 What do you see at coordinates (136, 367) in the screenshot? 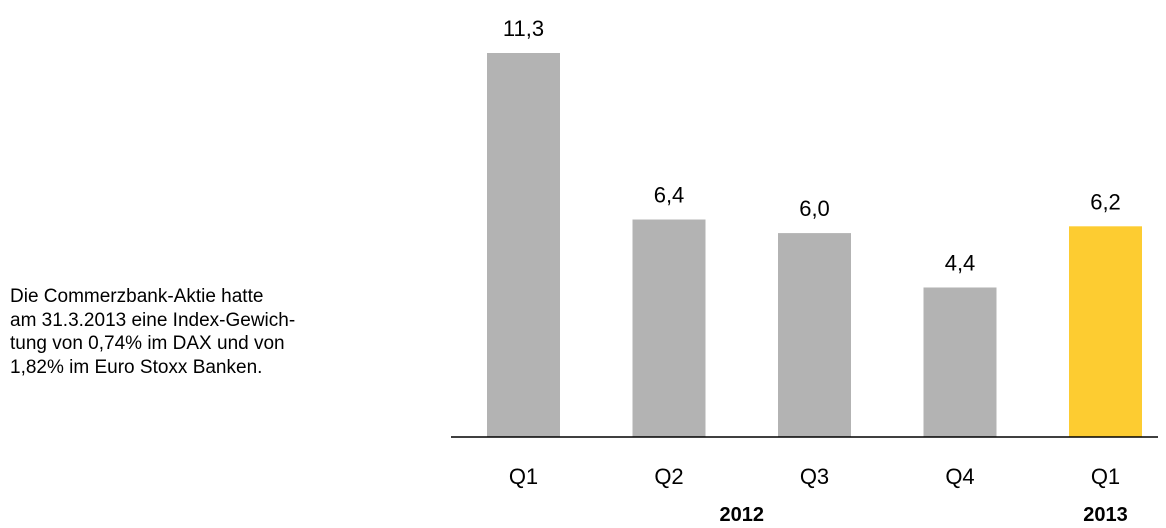
I see `note-line-4: 1,82% im Euro Stoxx Banken.` at bounding box center [136, 367].